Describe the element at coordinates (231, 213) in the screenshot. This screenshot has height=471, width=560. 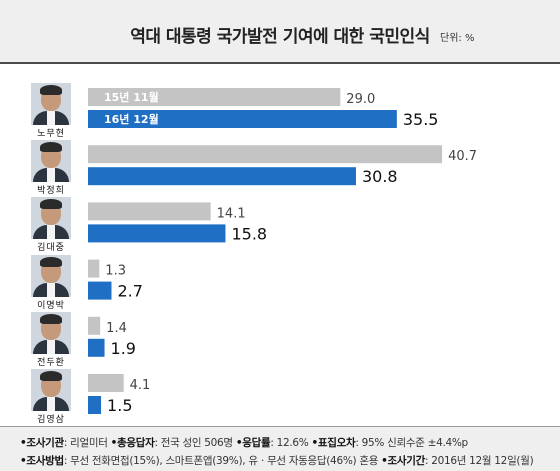
I see `value-label: 14.1` at that location.